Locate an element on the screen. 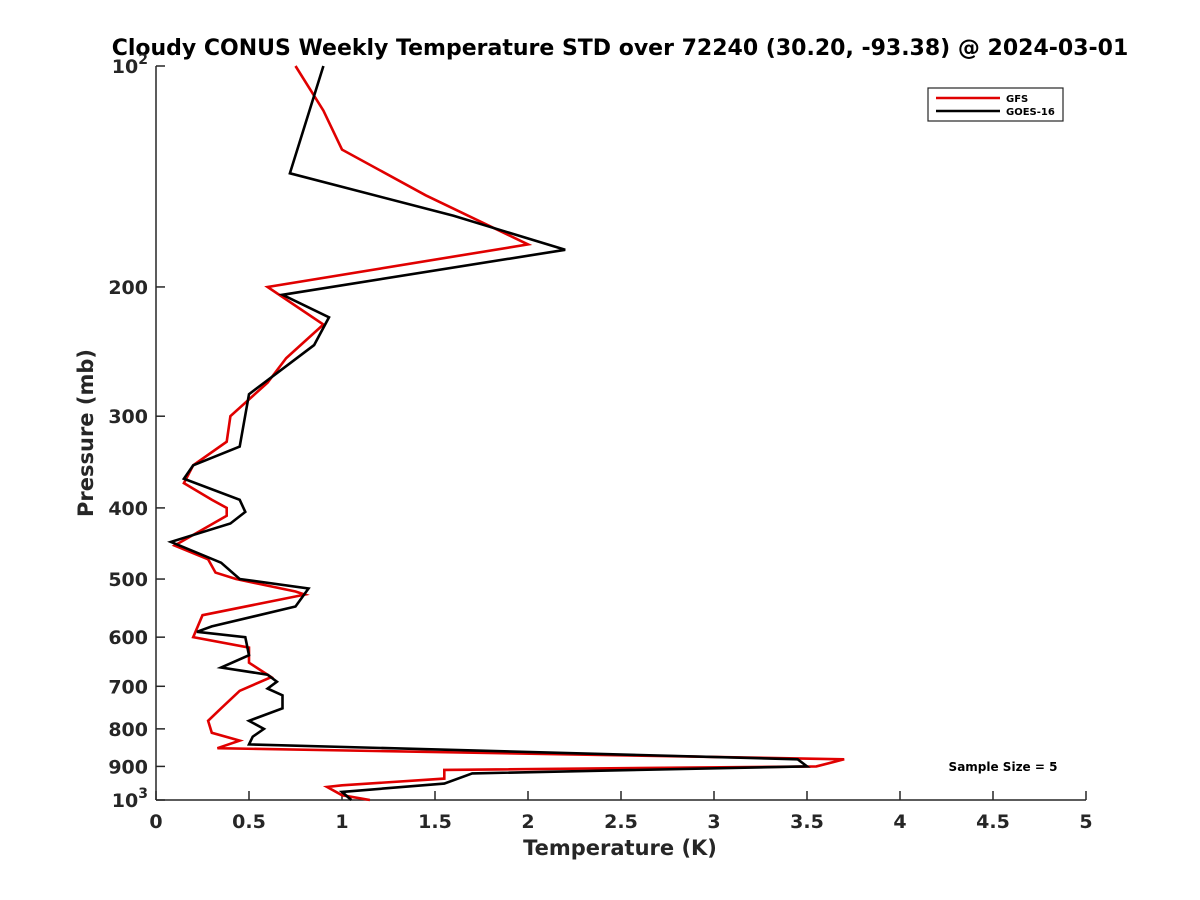 The image size is (1200, 900). x-ticks: 0 0.5 1 1.5 2 2.5 3 3.5 4 4.5 5 is located at coordinates (621, 812).